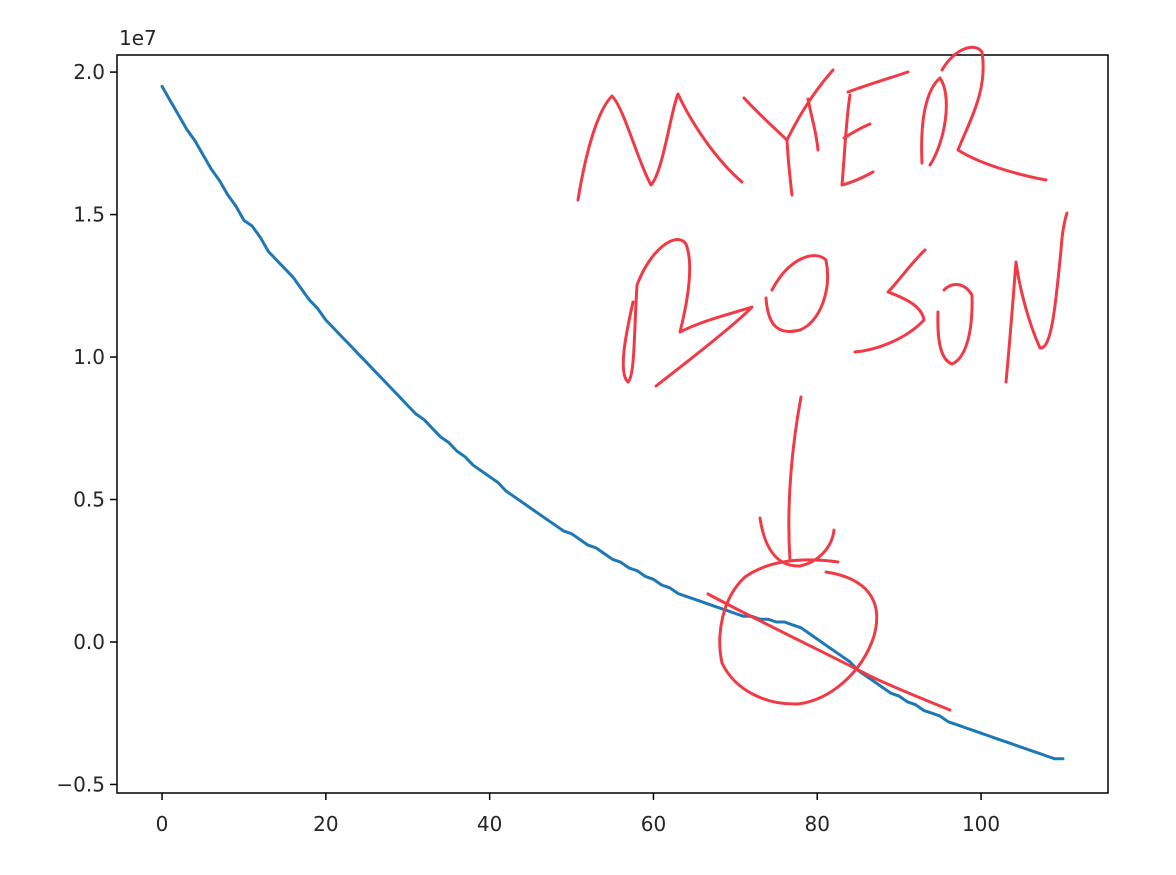 The width and height of the screenshot is (1176, 875). What do you see at coordinates (162, 824) in the screenshot?
I see `x-tick-label: 0` at bounding box center [162, 824].